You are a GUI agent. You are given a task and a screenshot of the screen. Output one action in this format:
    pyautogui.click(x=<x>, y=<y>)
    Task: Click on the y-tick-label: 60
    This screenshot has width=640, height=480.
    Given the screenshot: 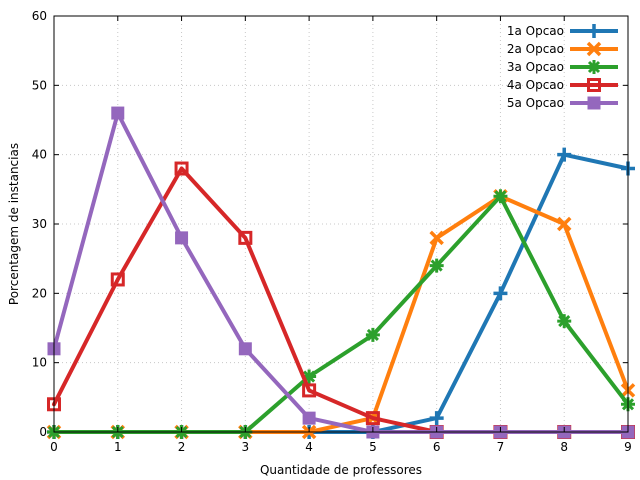 What is the action you would take?
    pyautogui.click(x=39, y=16)
    